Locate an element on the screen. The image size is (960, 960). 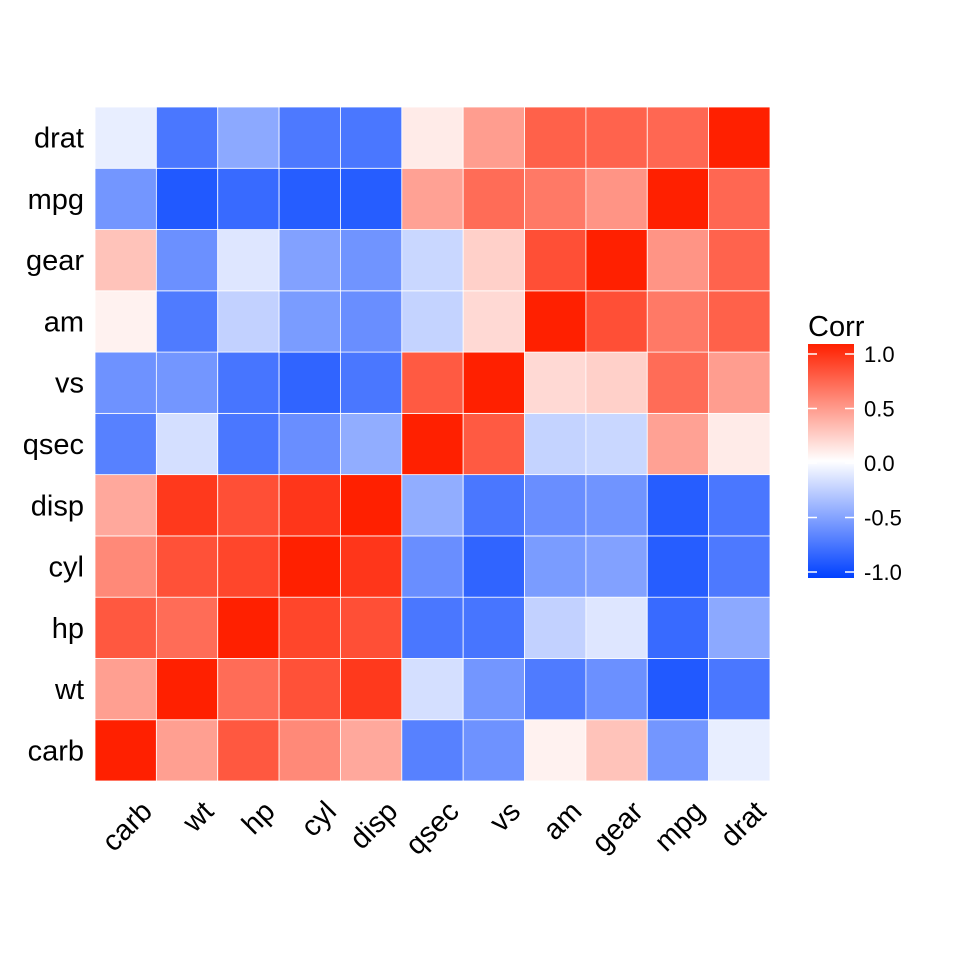
heatmap-cell-wt-hp is located at coordinates (248, 689).